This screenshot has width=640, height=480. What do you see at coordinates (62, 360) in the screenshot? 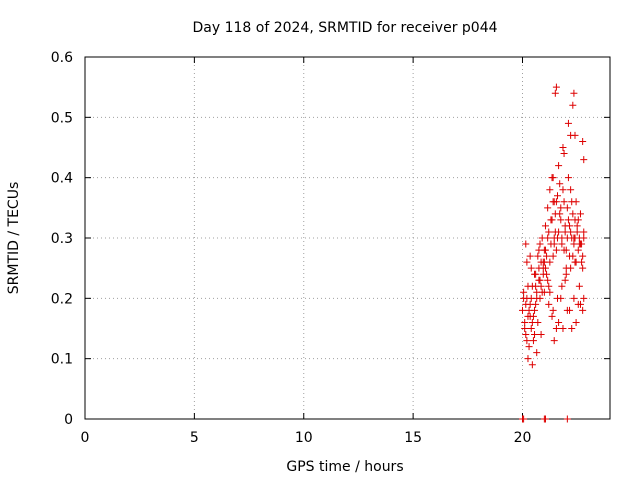
I see `y-tick-label: 0.1` at bounding box center [62, 360].